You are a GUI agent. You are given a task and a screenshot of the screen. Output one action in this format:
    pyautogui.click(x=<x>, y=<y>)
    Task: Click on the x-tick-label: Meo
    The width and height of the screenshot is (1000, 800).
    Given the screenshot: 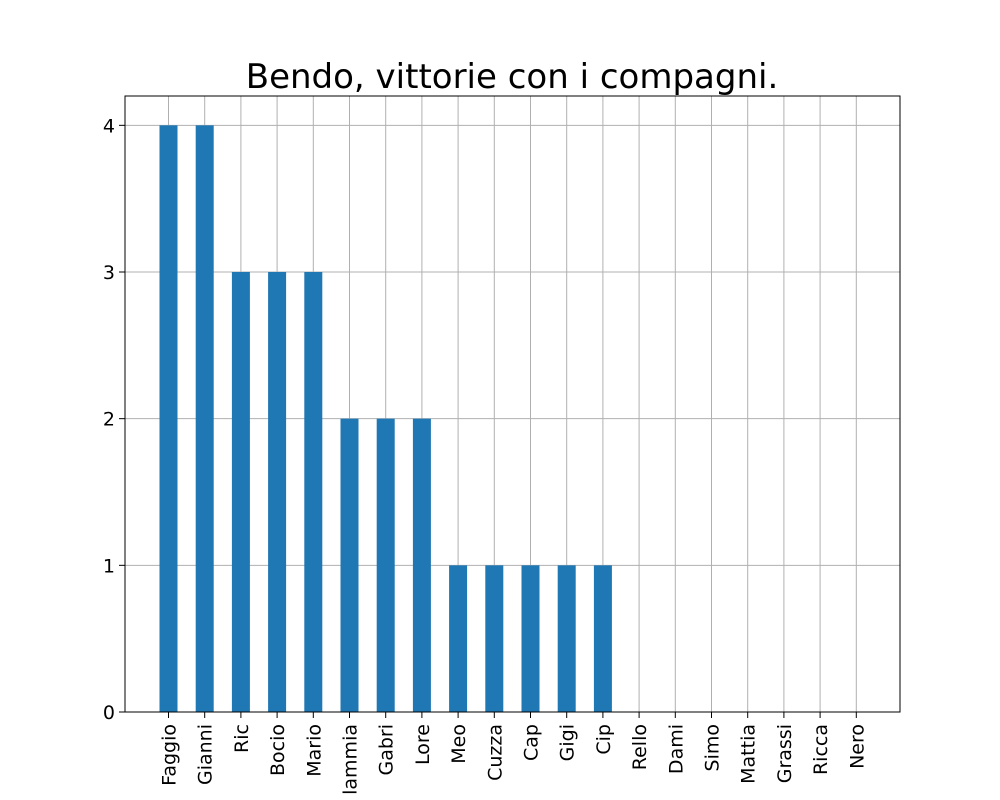 What is the action you would take?
    pyautogui.click(x=459, y=744)
    